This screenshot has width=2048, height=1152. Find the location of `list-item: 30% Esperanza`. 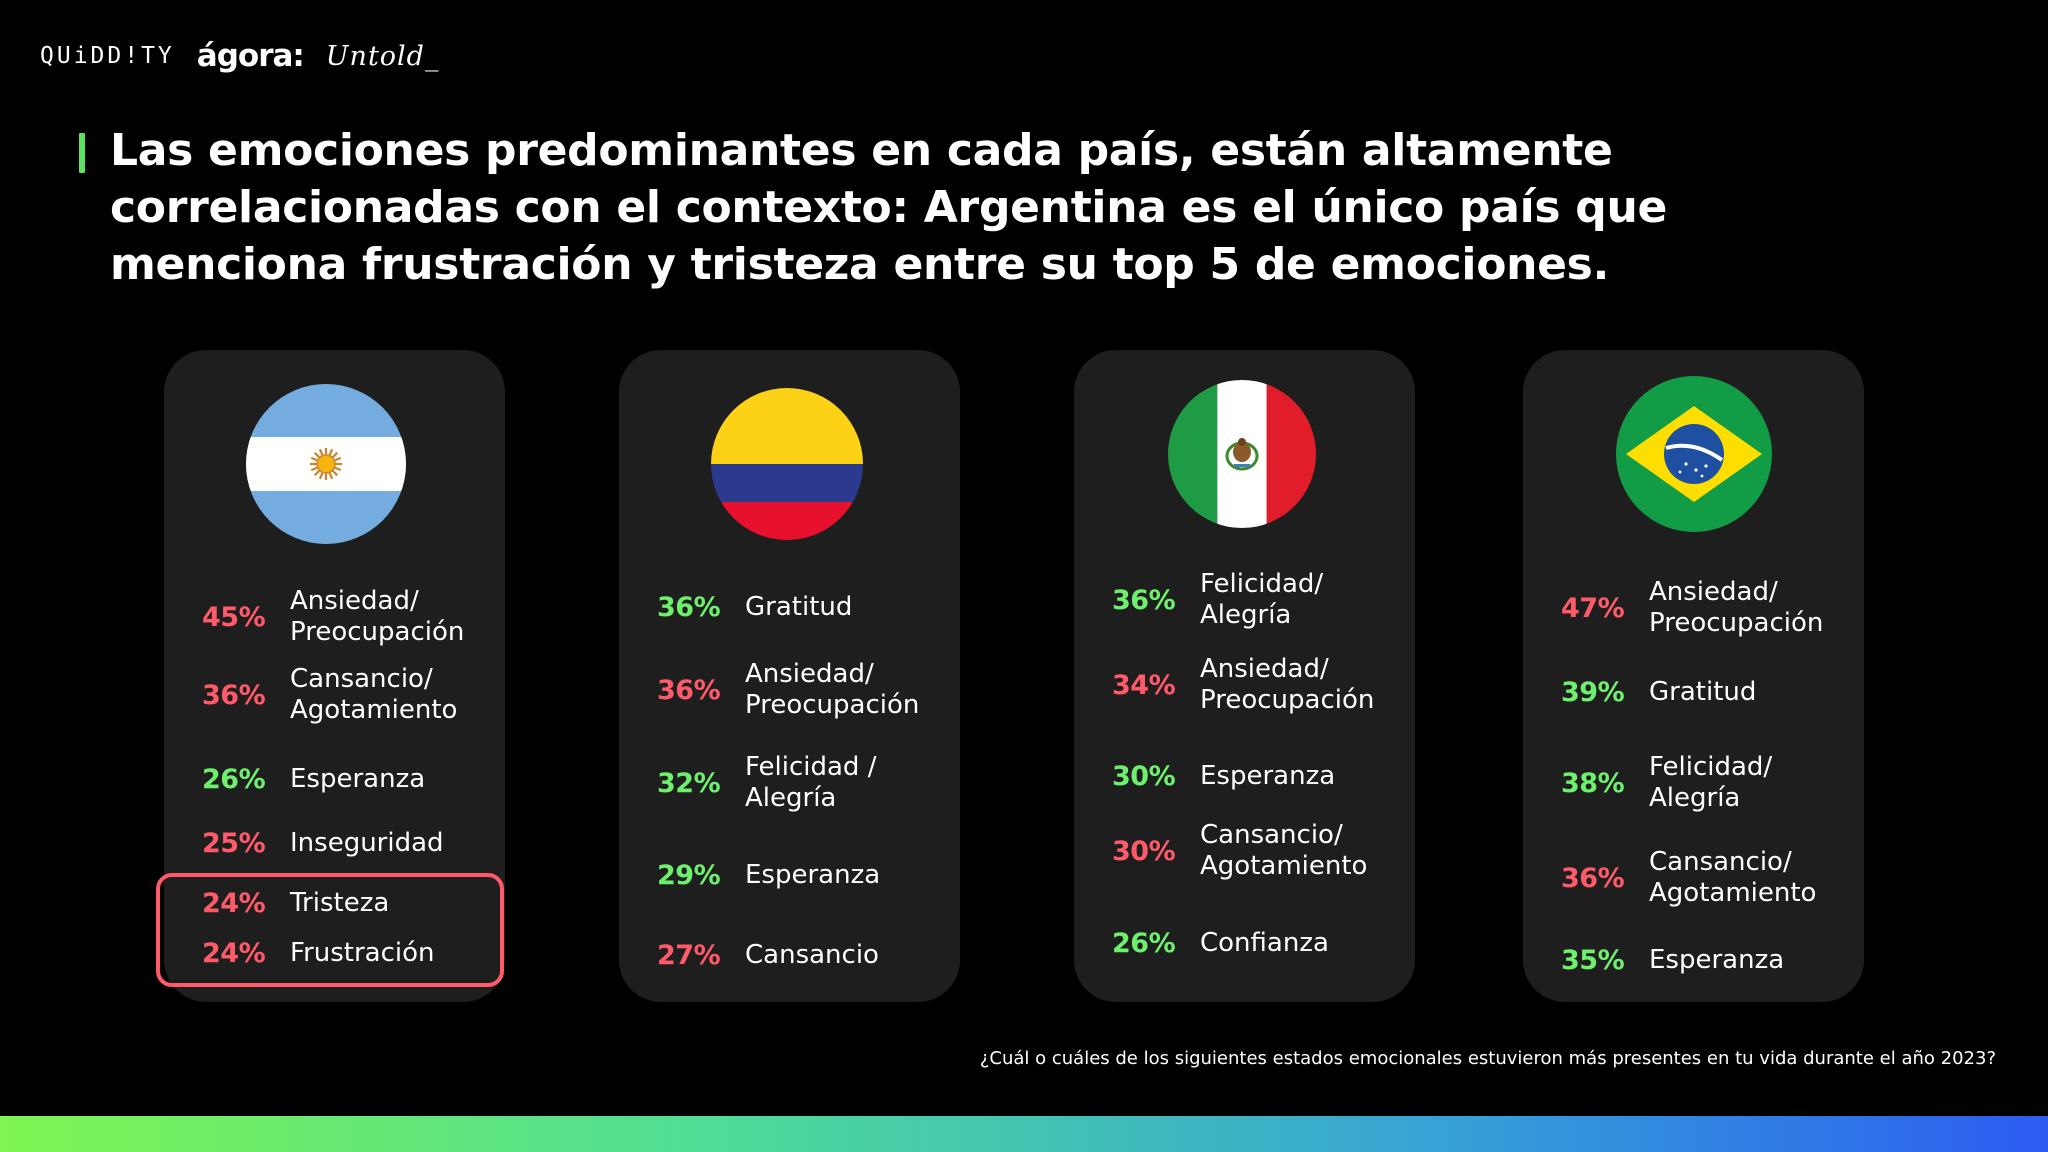

list-item: 30% Esperanza is located at coordinates (1244, 776).